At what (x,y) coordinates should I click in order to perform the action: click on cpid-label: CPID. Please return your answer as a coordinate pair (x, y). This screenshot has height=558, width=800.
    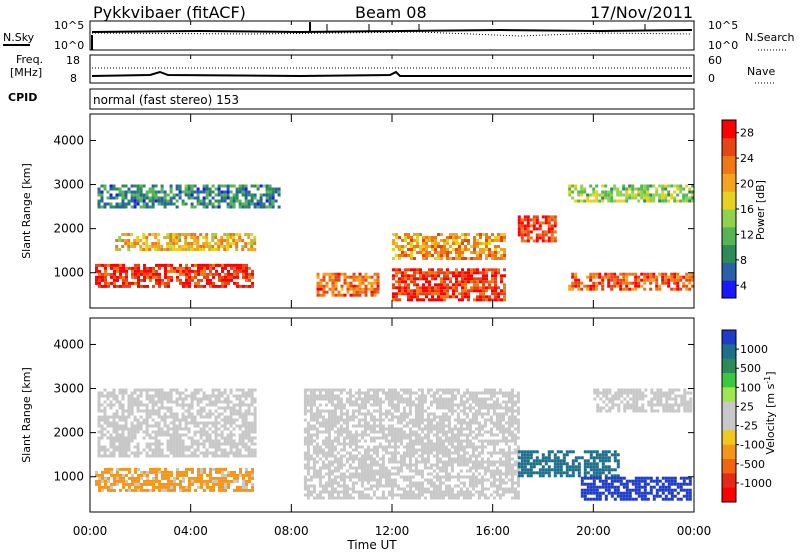
    Looking at the image, I should click on (22, 97).